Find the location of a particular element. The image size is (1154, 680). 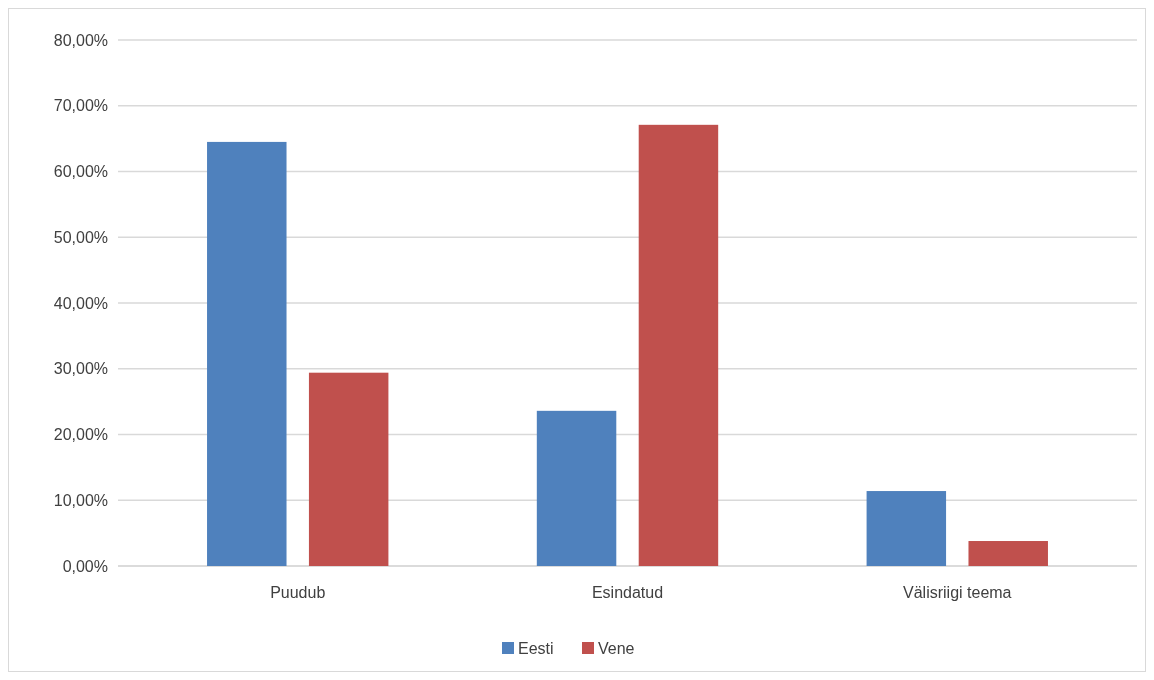

y-tick-label: 10,00% is located at coordinates (80, 500).